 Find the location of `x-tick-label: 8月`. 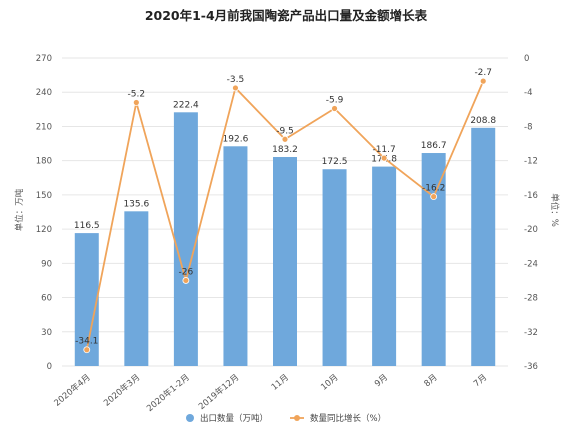

x-tick-label: 8月 is located at coordinates (431, 381).